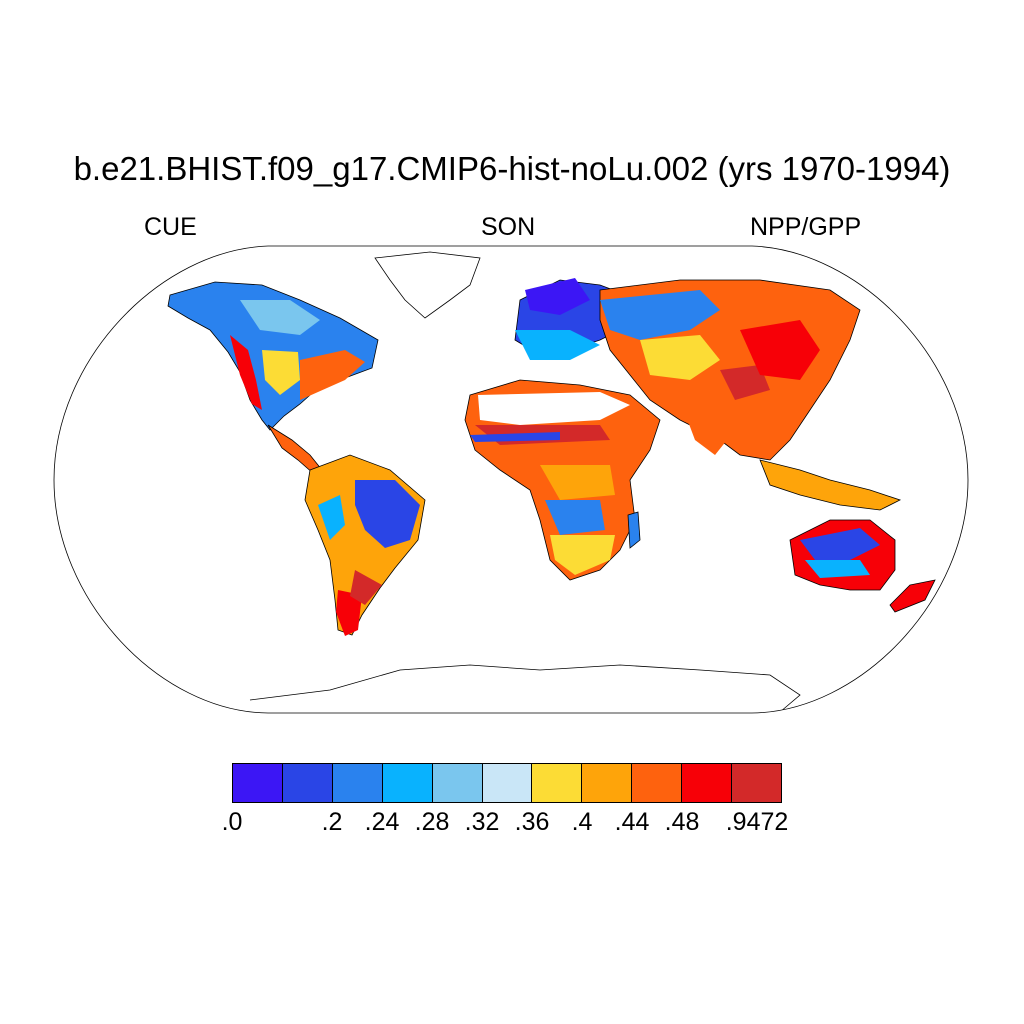 This screenshot has height=1024, width=1024. Describe the element at coordinates (757, 822) in the screenshot. I see `colorbar-label: .9472` at that location.